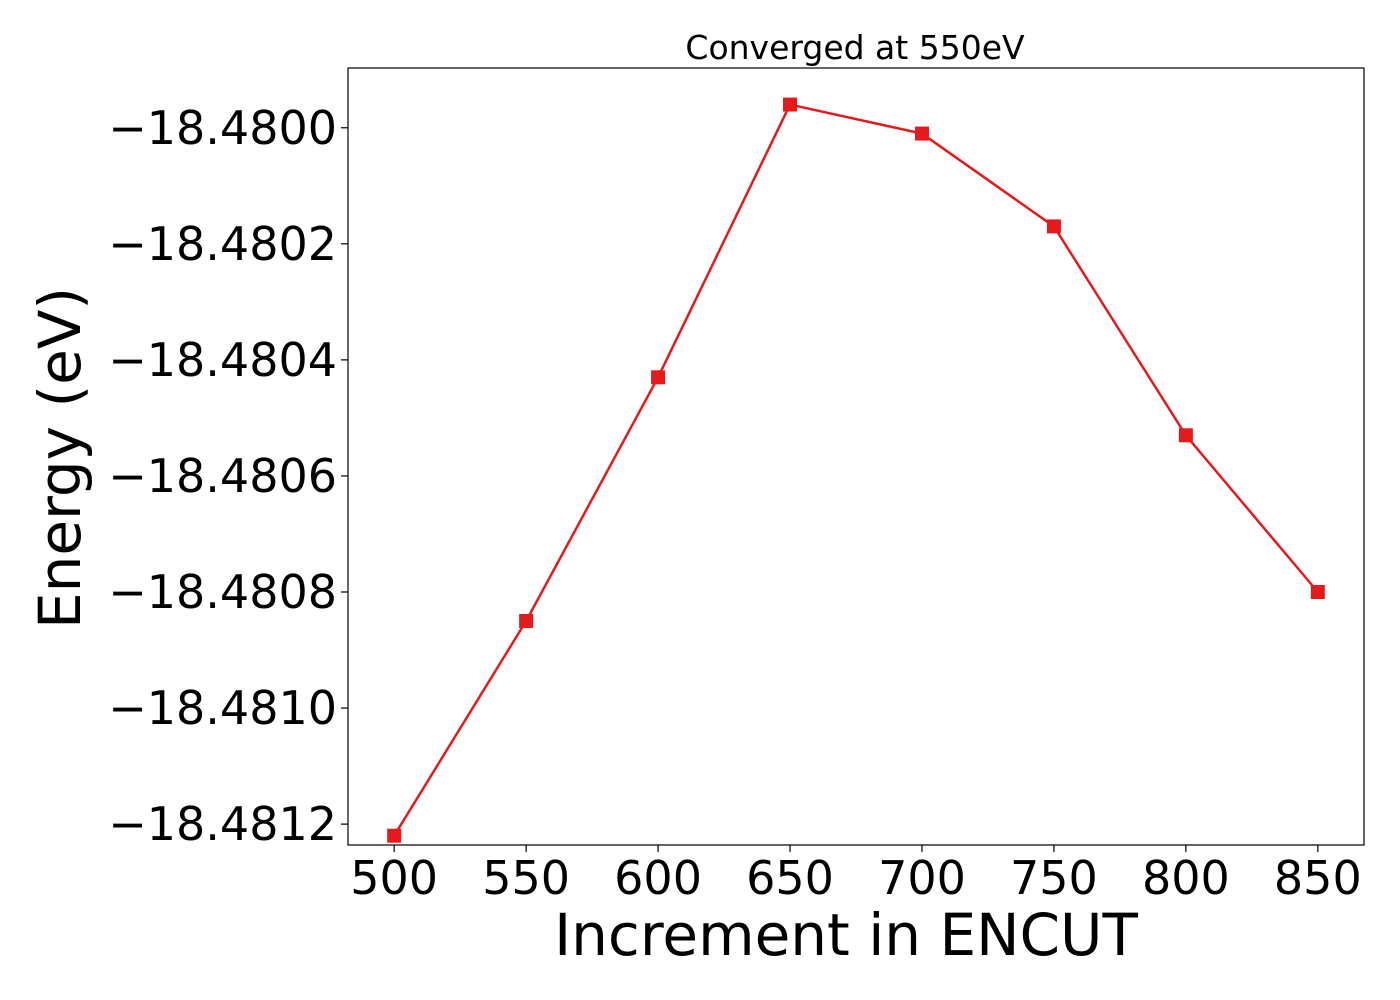 The width and height of the screenshot is (1400, 1000). I want to click on y-tick-label: −18.4806, so click(222, 476).